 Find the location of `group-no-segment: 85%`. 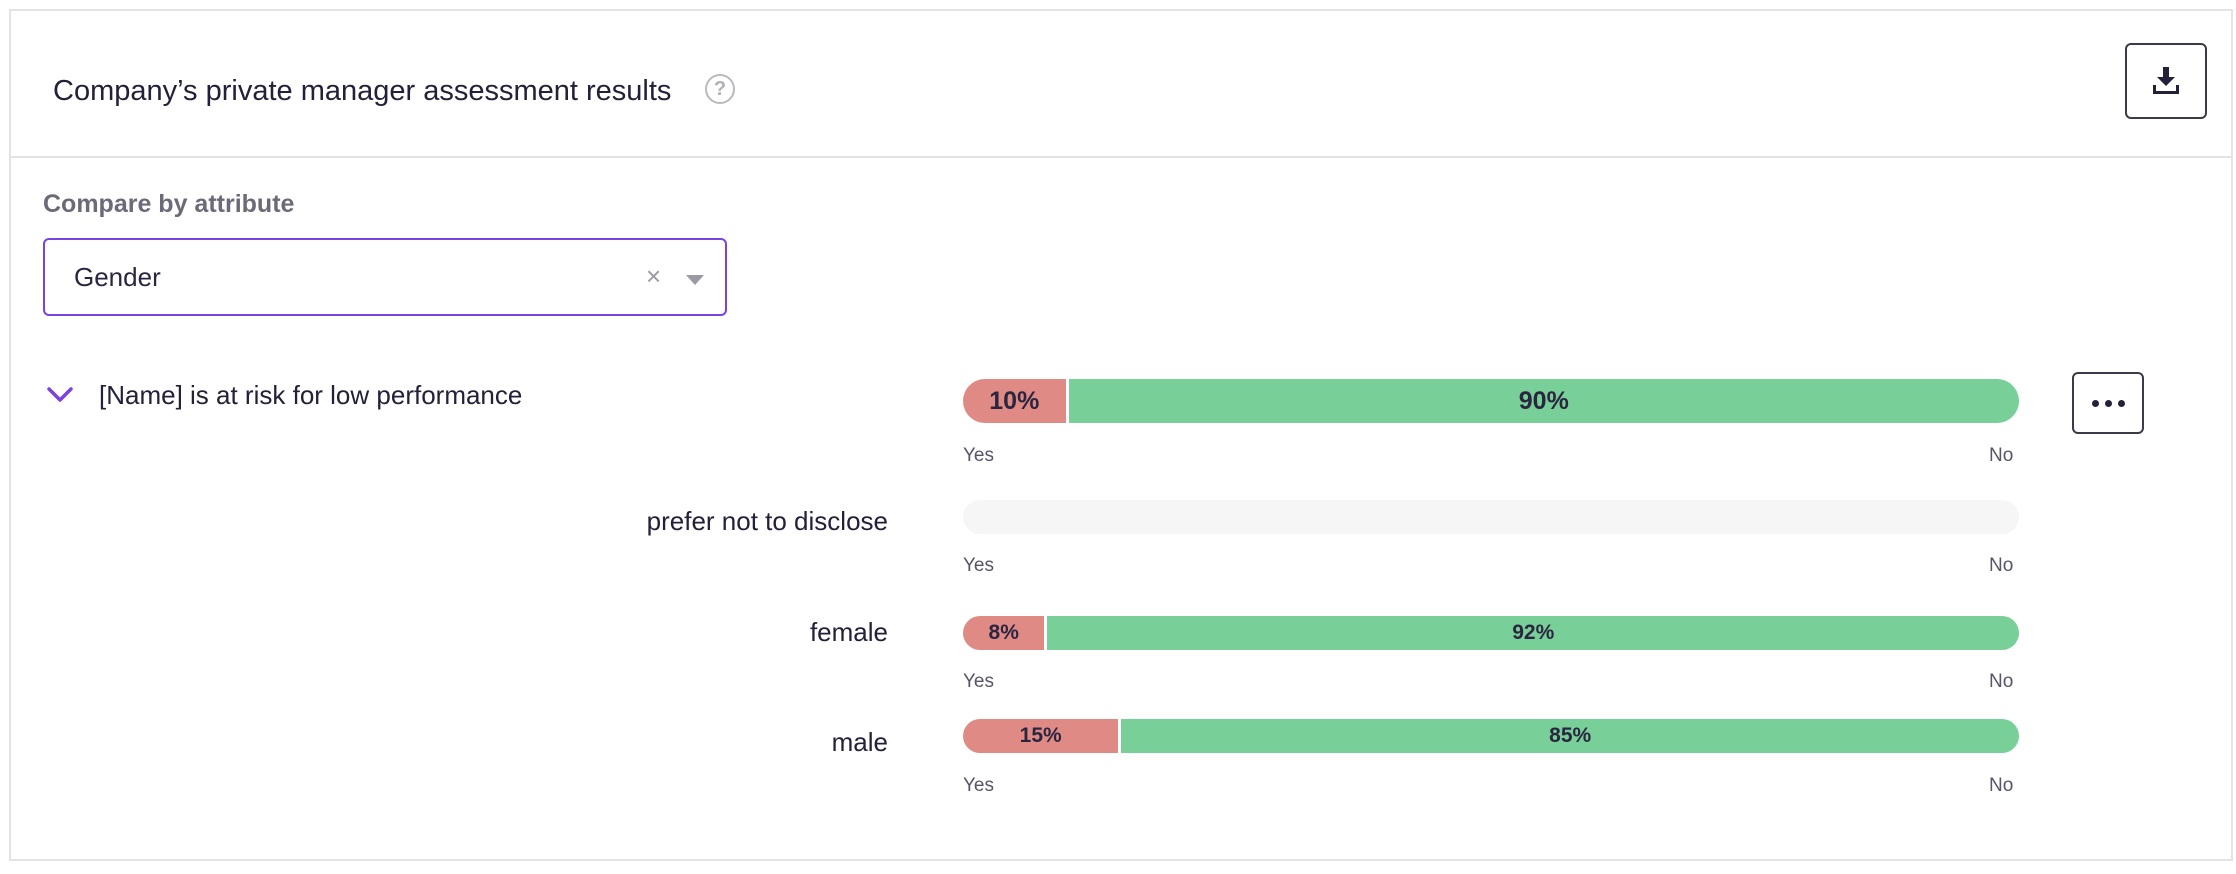

group-no-segment: 85% is located at coordinates (1570, 736).